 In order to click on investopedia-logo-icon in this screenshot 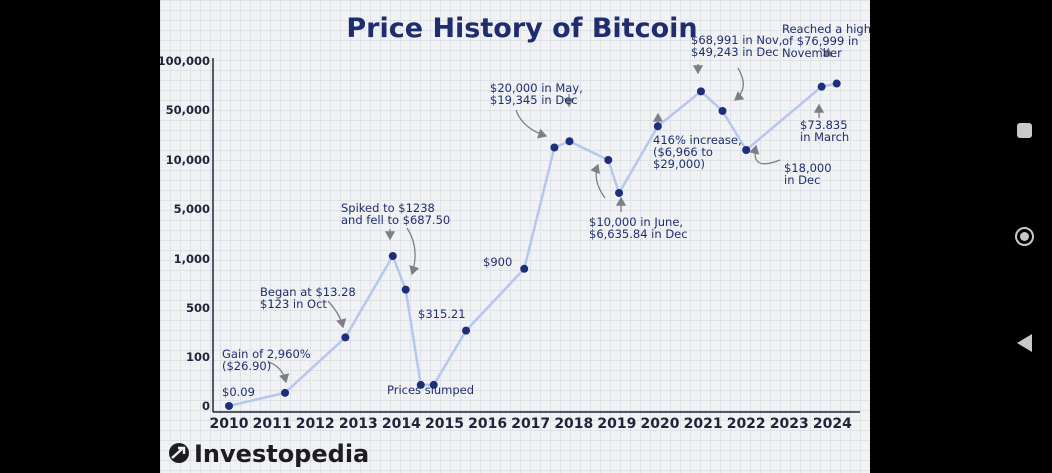, I will do `click(179, 453)`.